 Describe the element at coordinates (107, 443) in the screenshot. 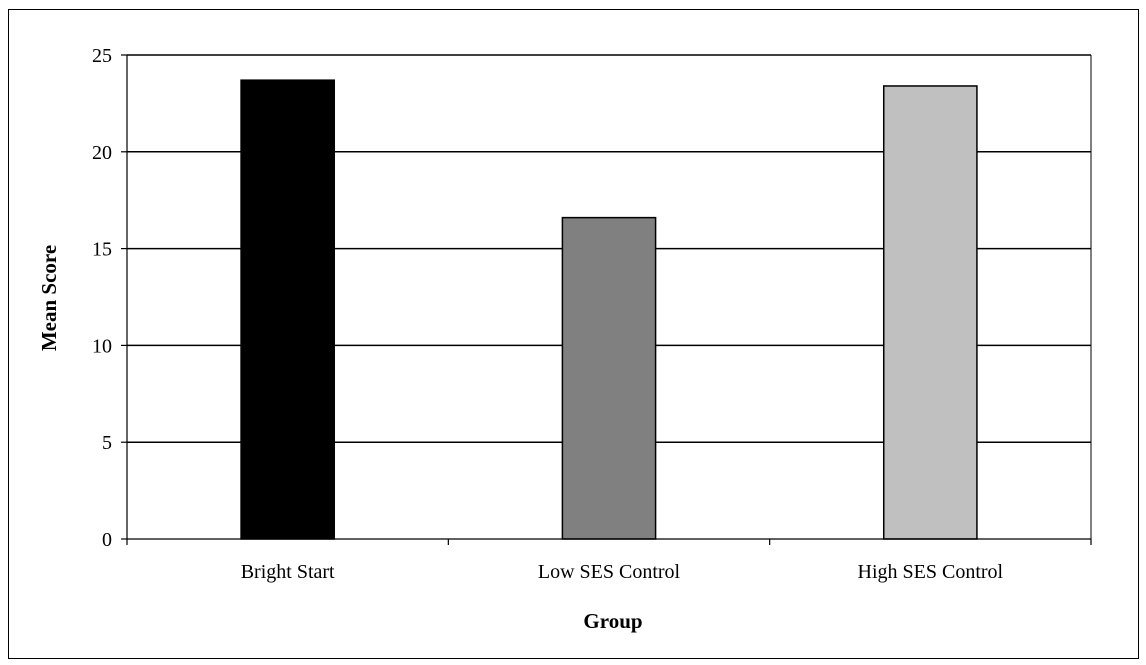

I see `y-tick-label: 5` at that location.